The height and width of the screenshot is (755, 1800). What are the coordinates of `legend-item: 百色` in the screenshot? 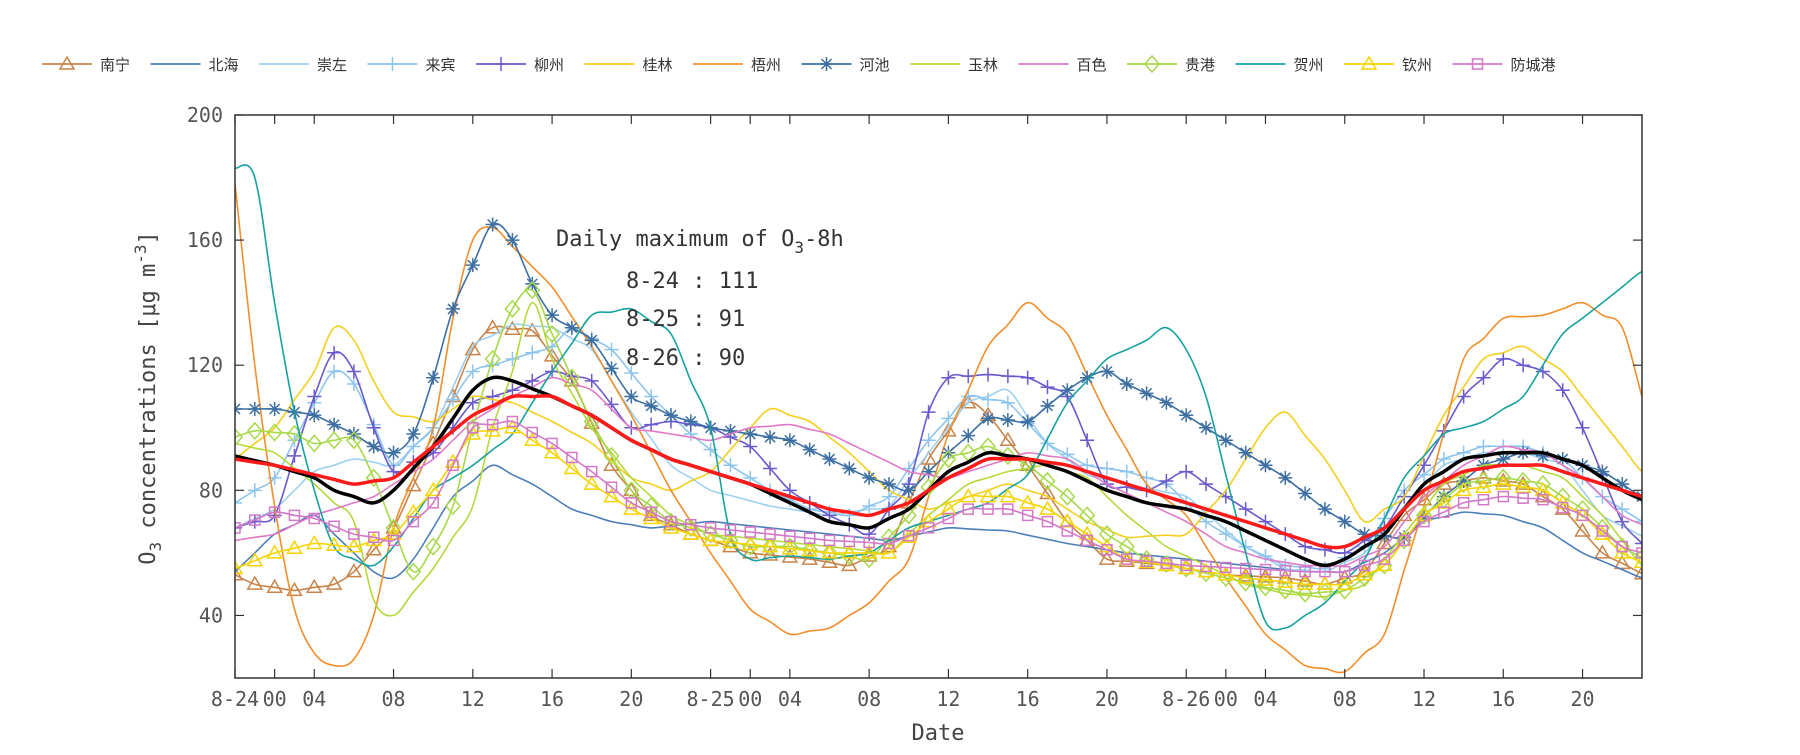 It's located at (1062, 65).